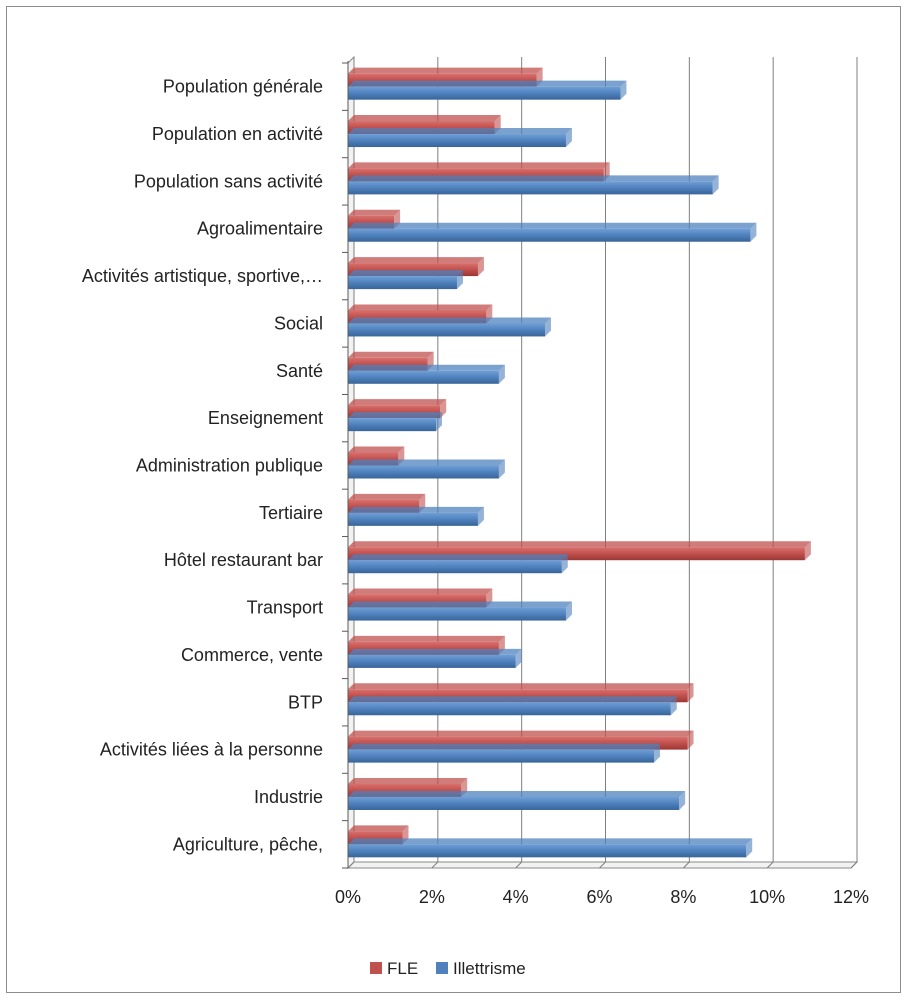 The image size is (909, 1001). I want to click on bar-illettrisme-hotel-restaurant-bar, so click(458, 564).